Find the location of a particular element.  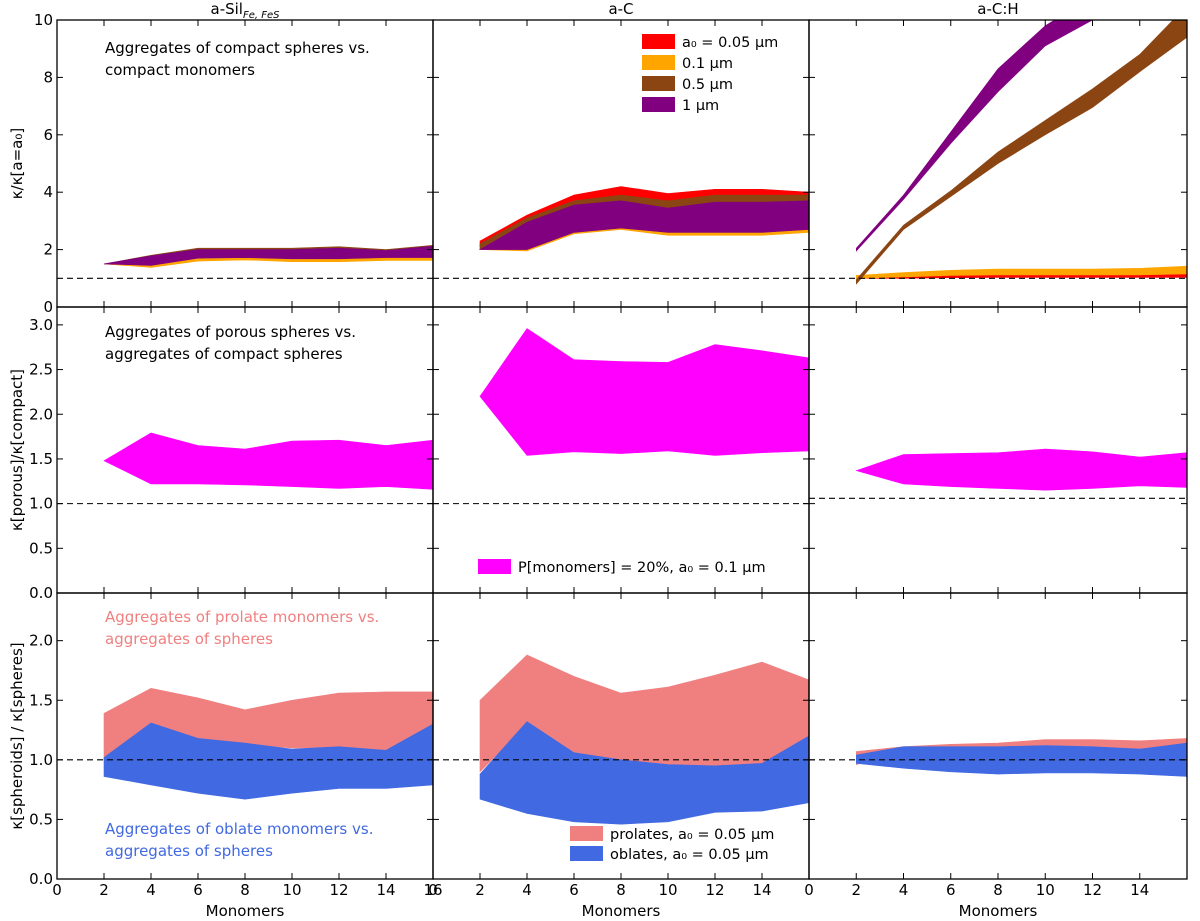

band-1-m-r1c2 is located at coordinates (643, 225).